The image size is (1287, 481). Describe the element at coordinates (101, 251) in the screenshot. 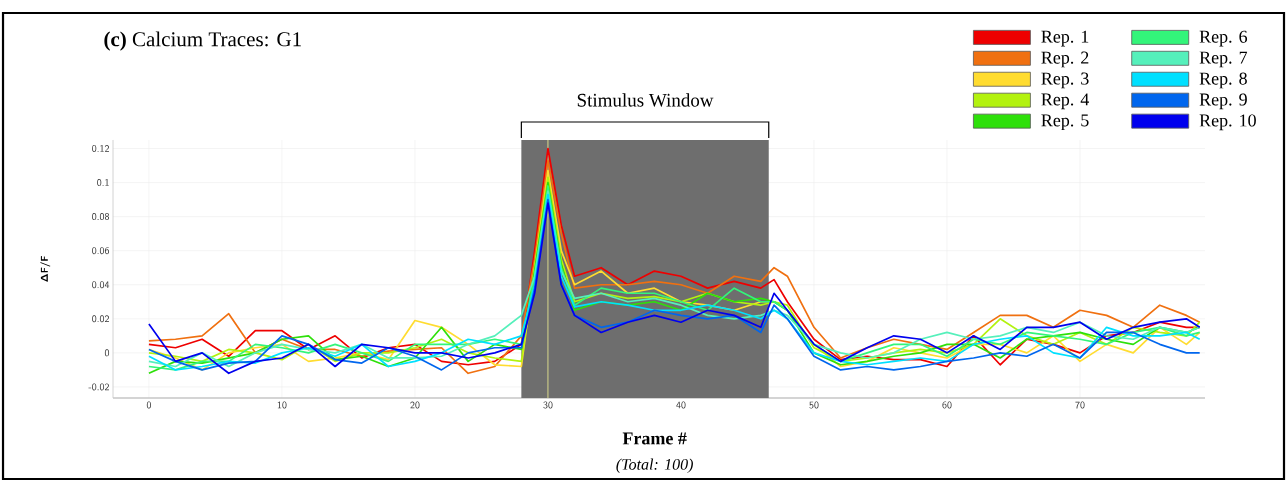

I see `y-tick-label: 0.06` at that location.